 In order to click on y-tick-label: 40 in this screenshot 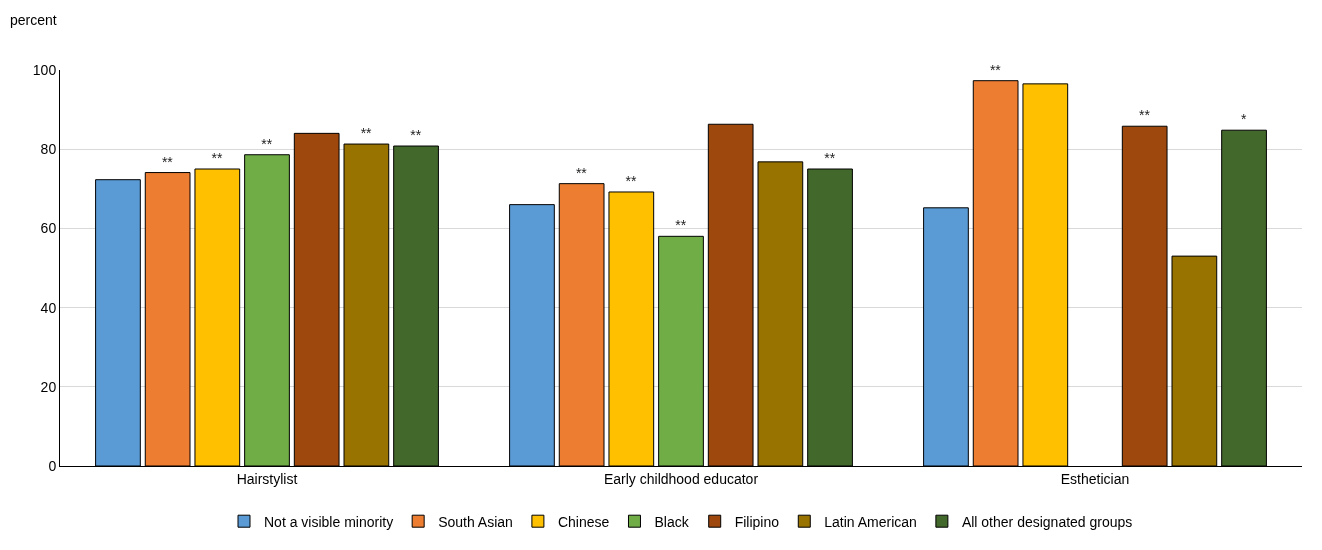, I will do `click(48, 307)`.